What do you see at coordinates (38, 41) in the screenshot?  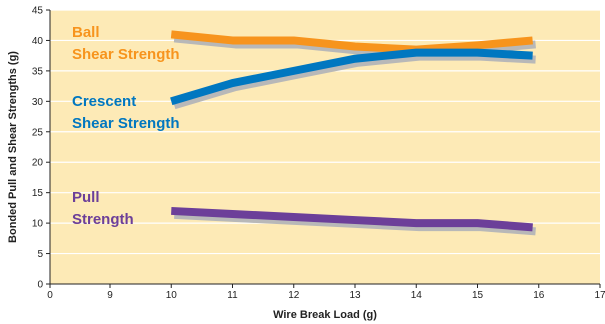 I see `y-tick-label: 40` at bounding box center [38, 41].